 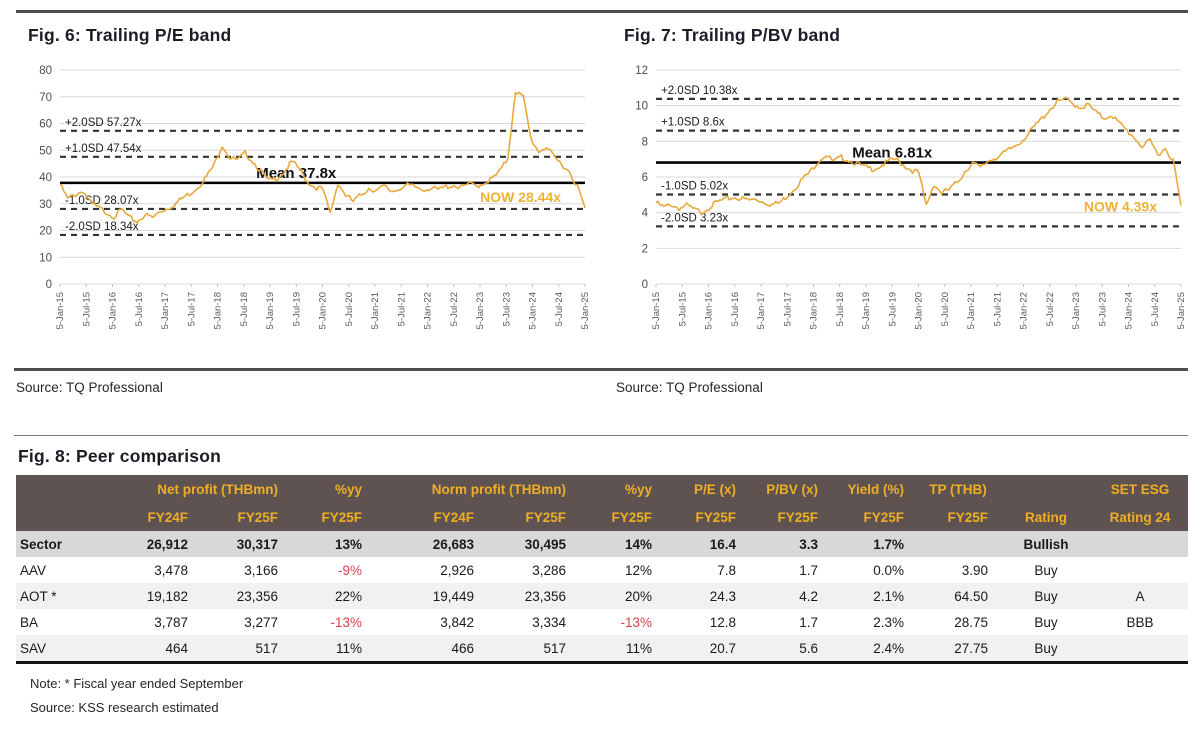 What do you see at coordinates (244, 309) in the screenshot?
I see `x-axis-tick-label: 5-Jul-18` at bounding box center [244, 309].